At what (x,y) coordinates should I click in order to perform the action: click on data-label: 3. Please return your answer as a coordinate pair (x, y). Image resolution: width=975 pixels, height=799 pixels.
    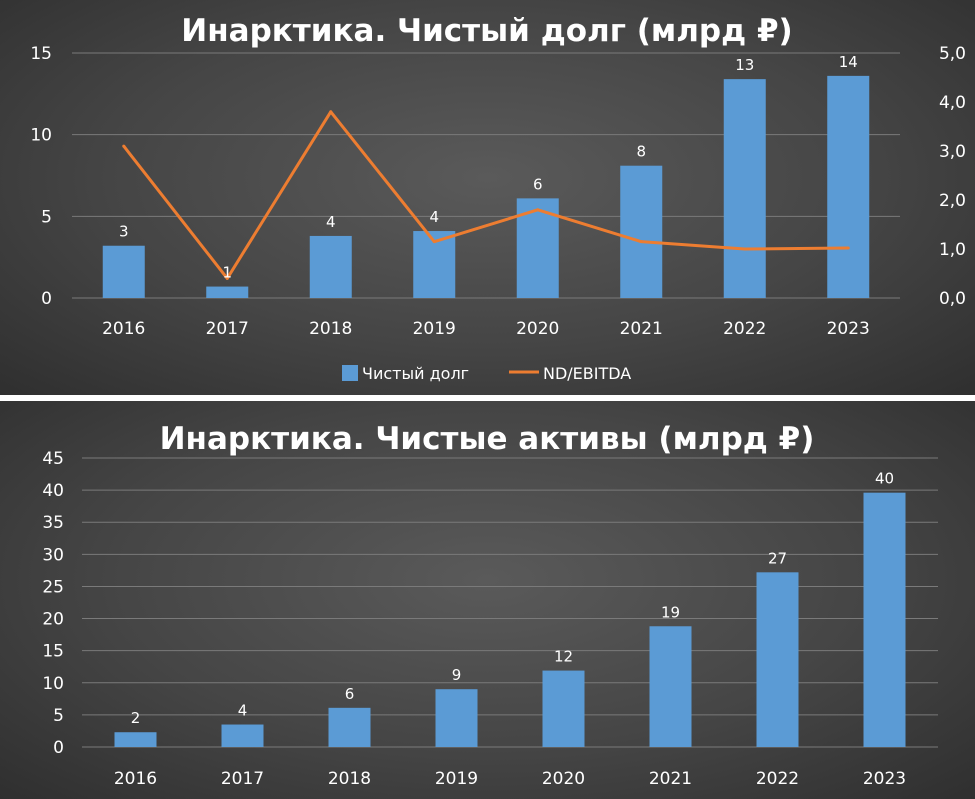
    Looking at the image, I should click on (124, 232).